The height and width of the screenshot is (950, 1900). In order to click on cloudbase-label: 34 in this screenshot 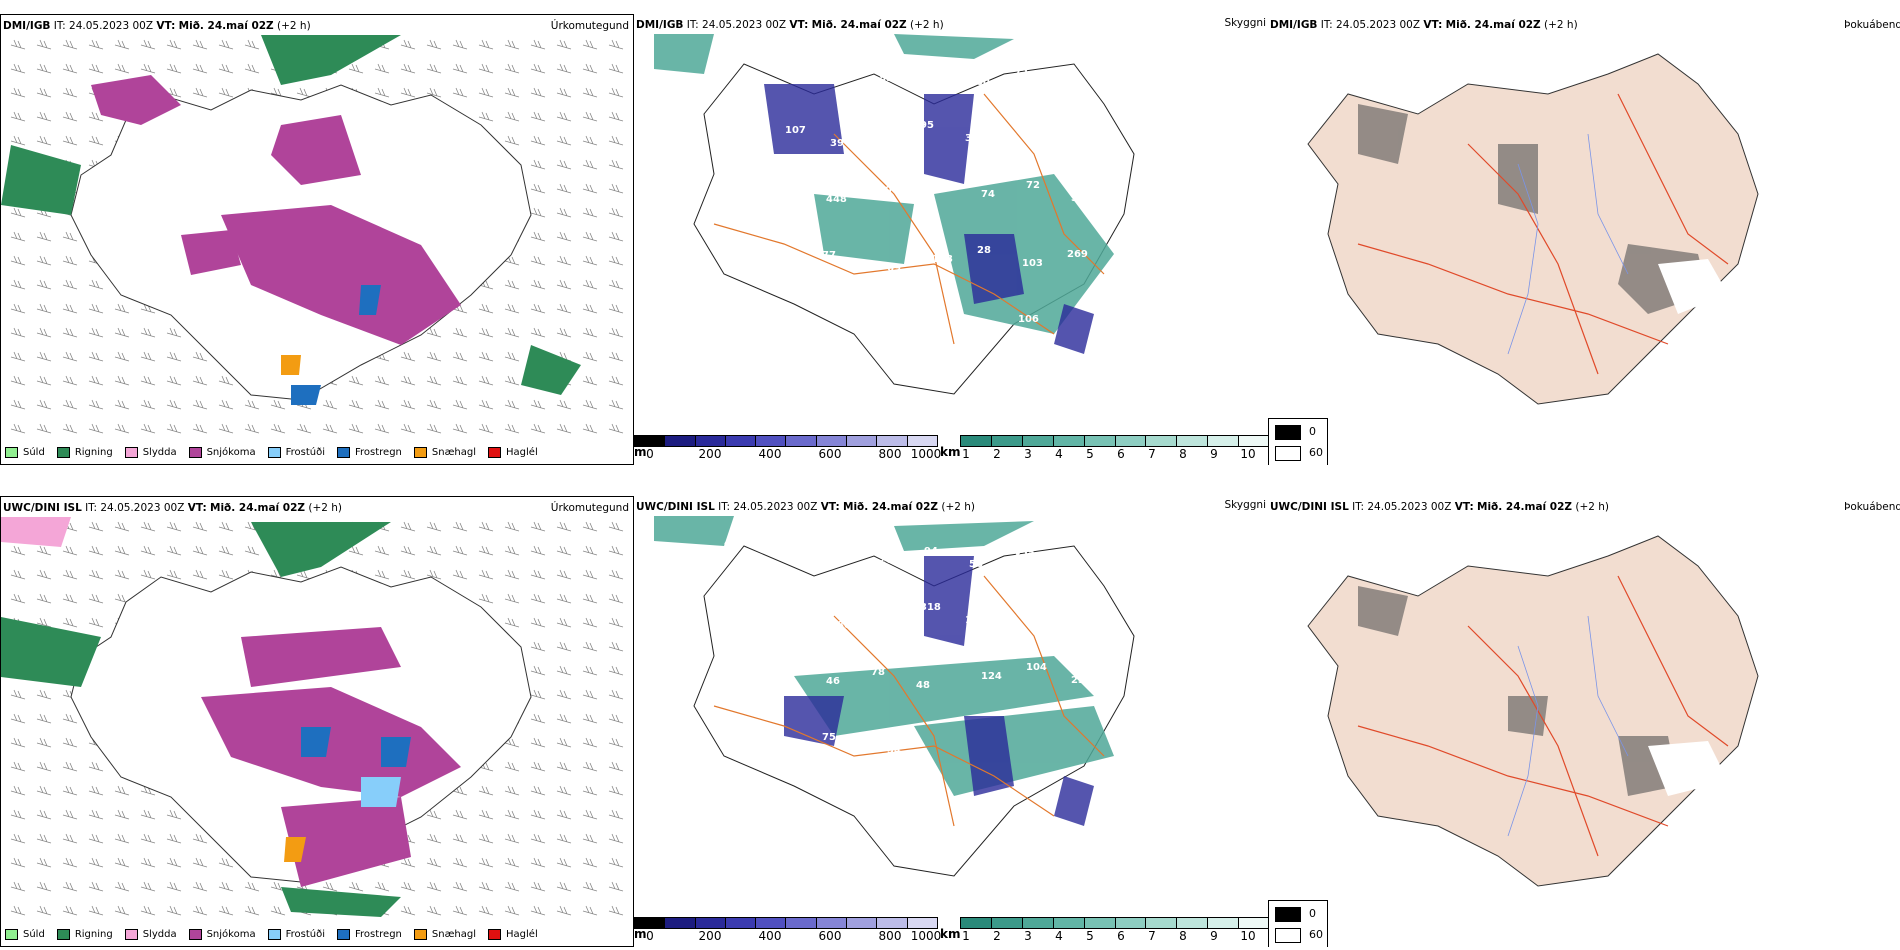, I will do `click(972, 138)`.